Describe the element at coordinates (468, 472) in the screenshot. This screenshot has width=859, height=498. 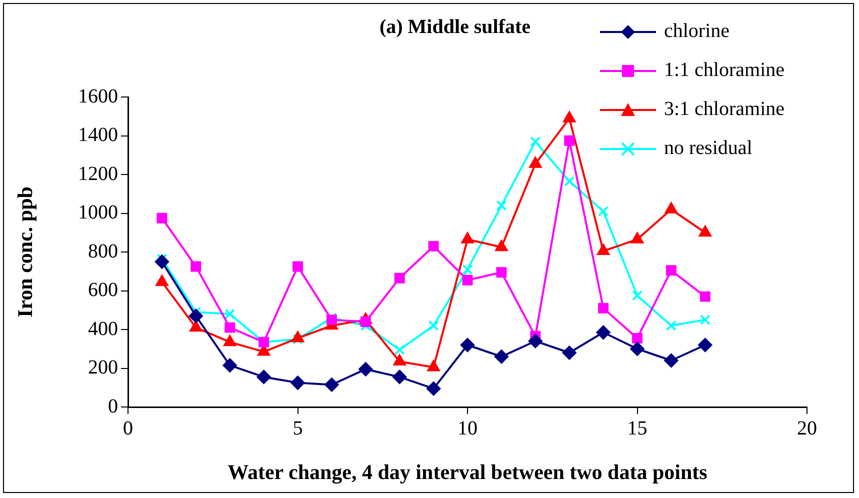
I see `x-axis-title: Water change, 4 day interval between two data points` at that location.